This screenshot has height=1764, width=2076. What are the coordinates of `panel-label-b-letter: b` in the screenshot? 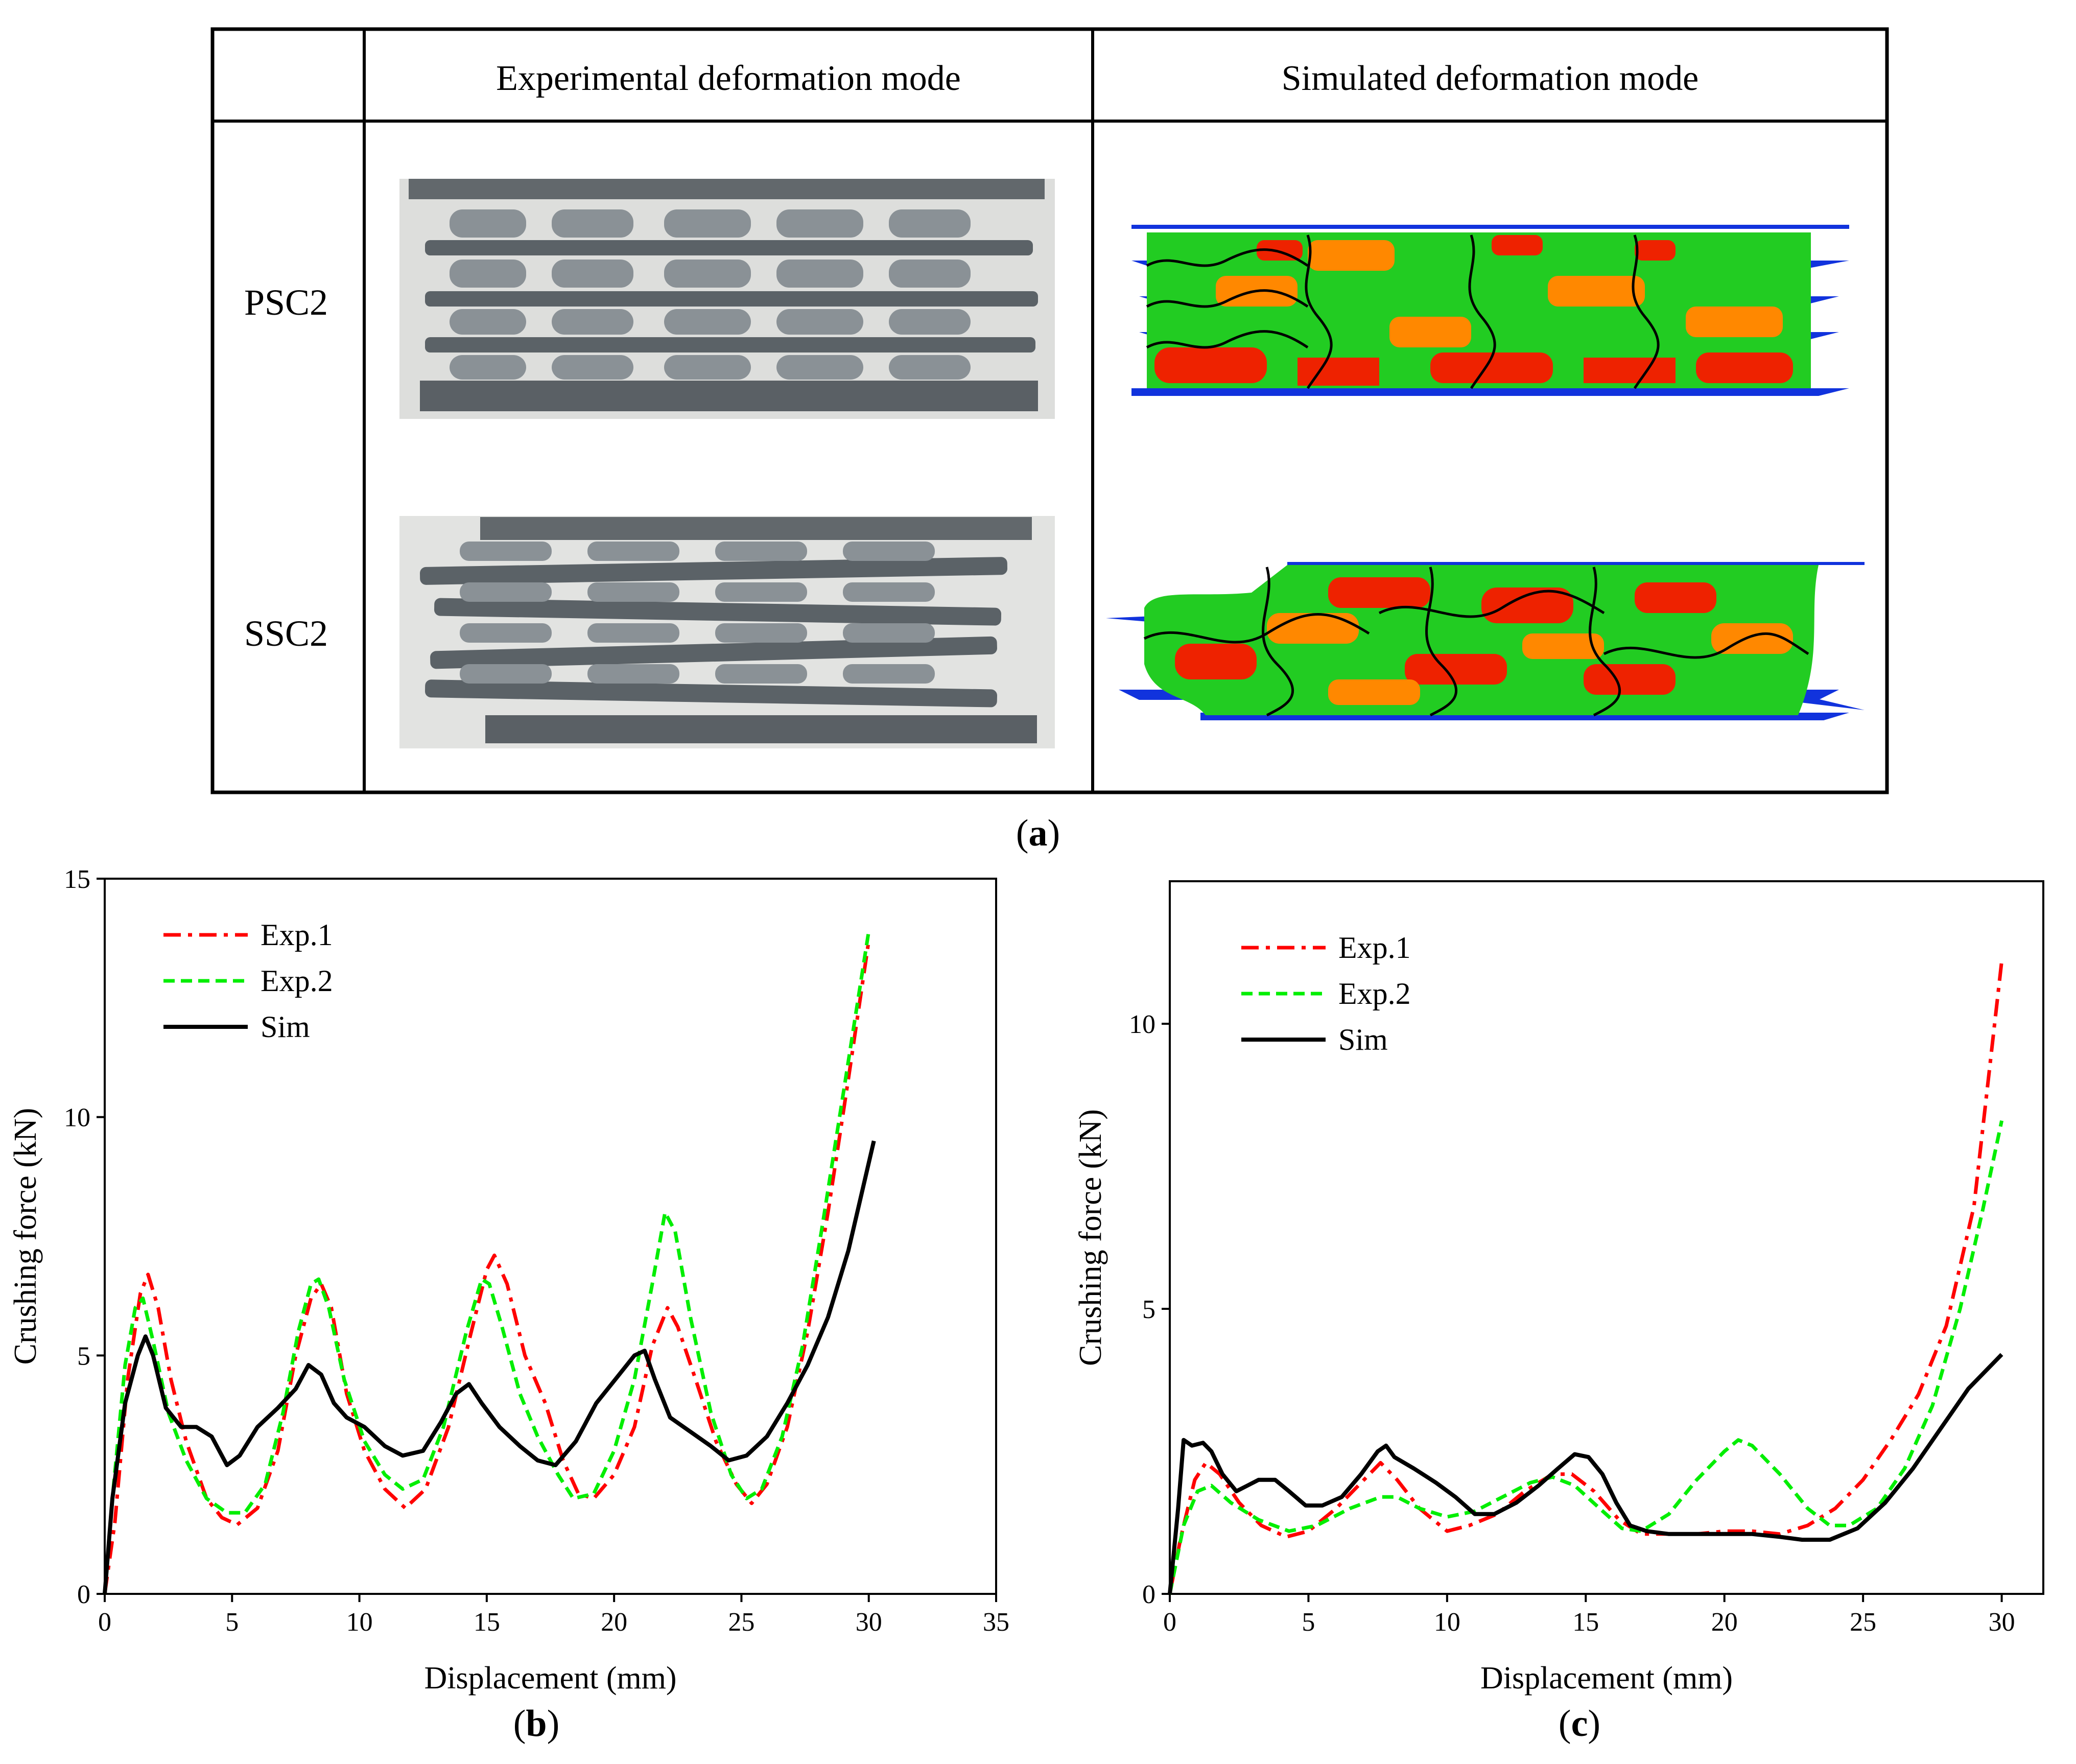 It's located at (536, 1724).